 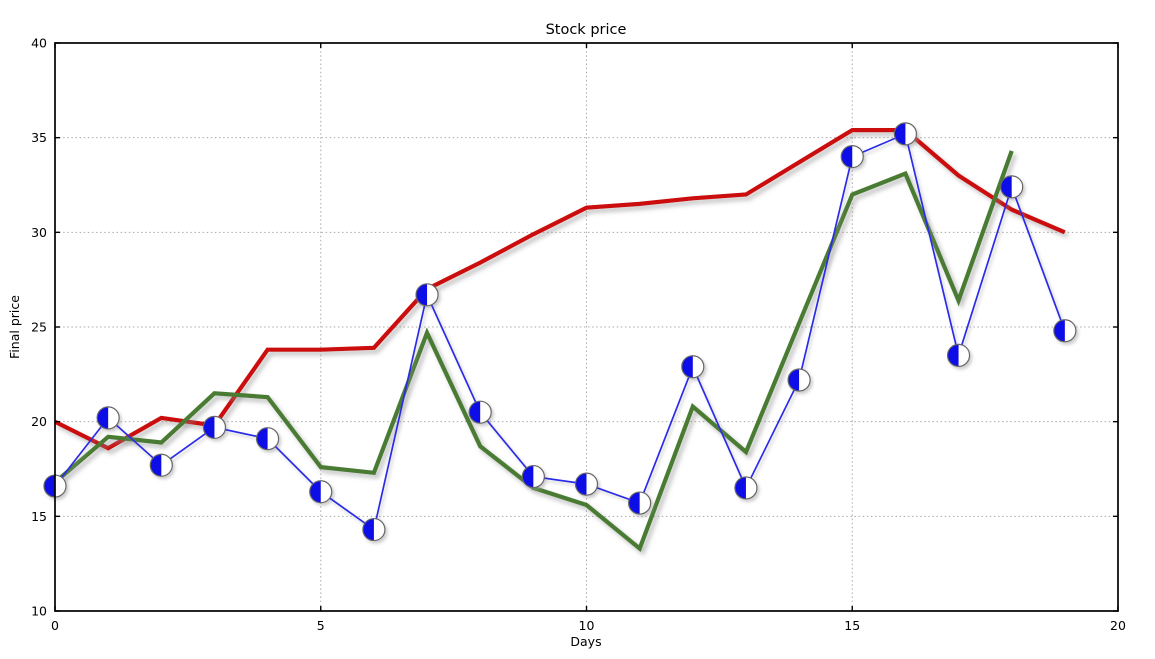 What do you see at coordinates (39, 137) in the screenshot?
I see `y-tick-label-35: 35` at bounding box center [39, 137].